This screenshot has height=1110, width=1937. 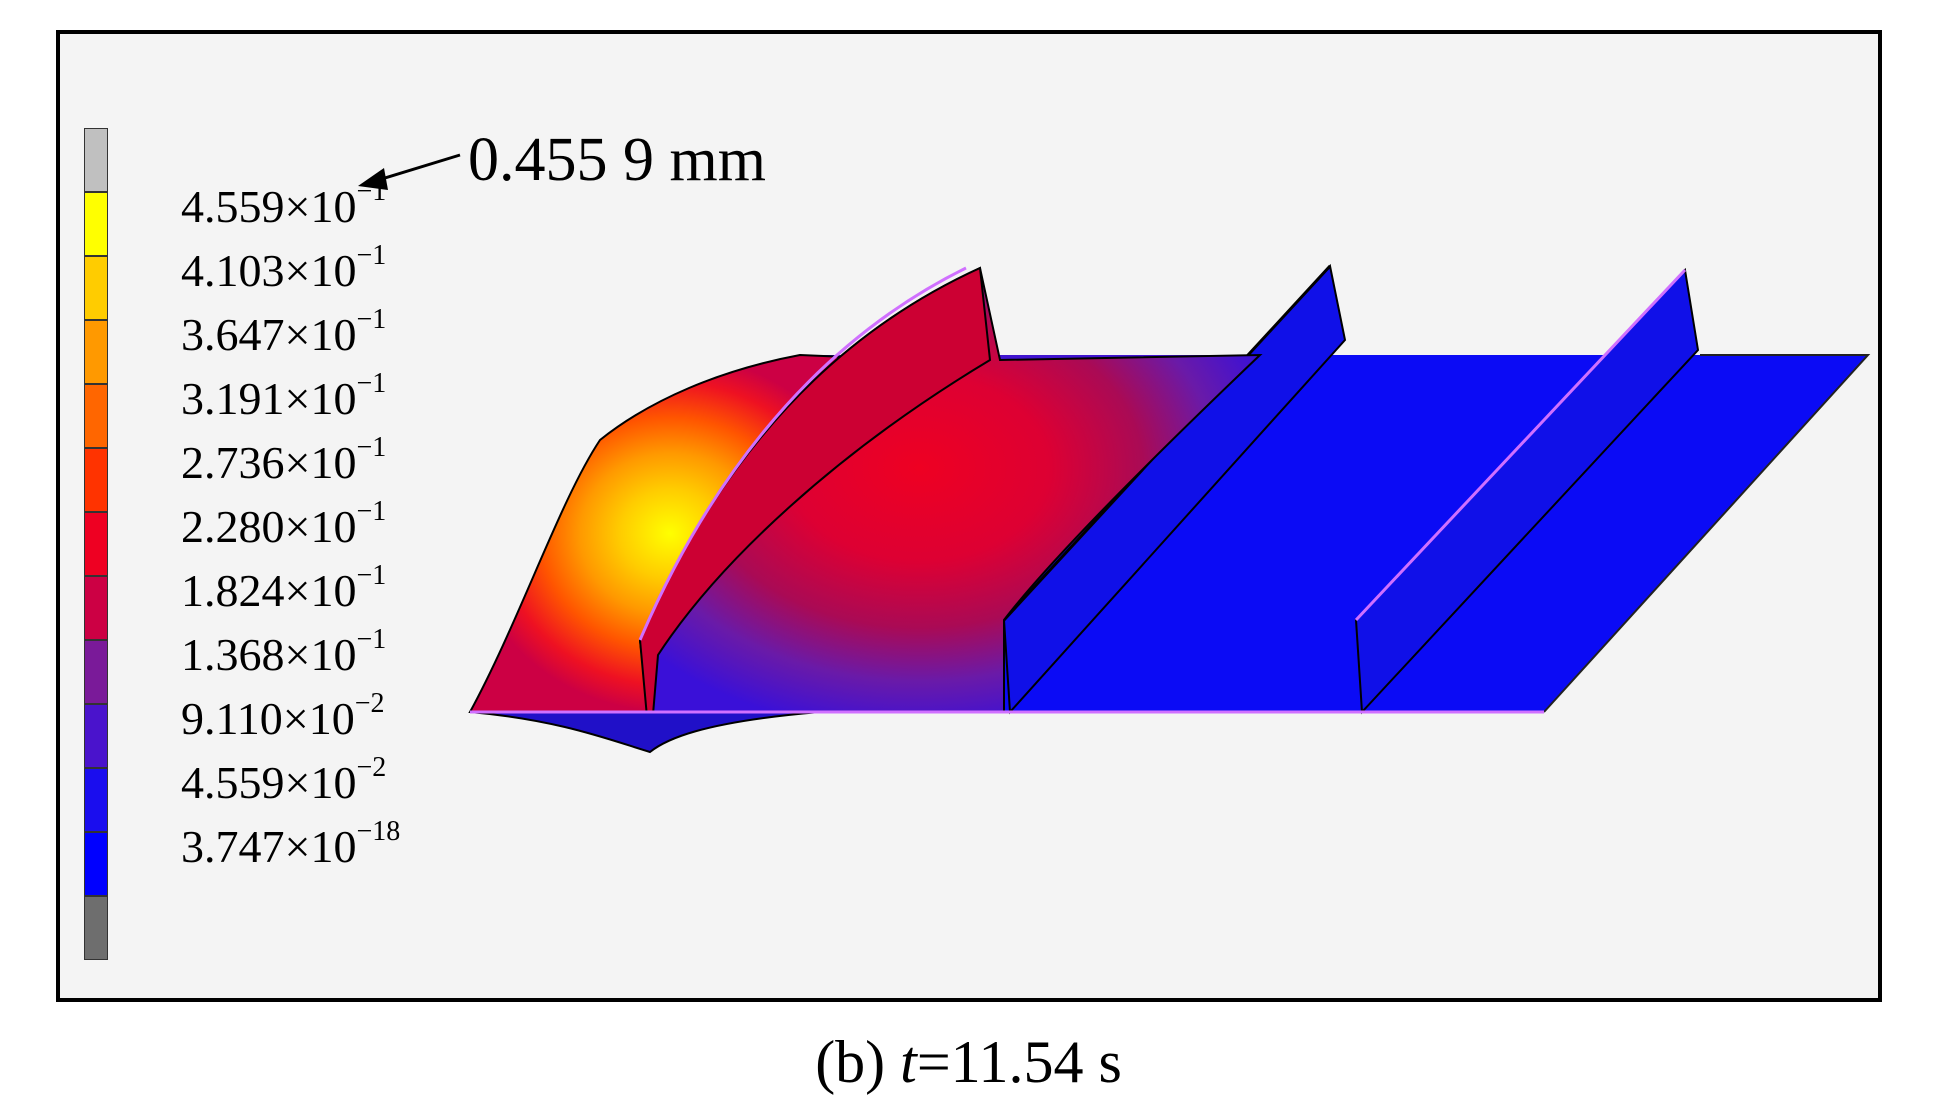 What do you see at coordinates (233, 334) in the screenshot?
I see `legend-mantissa: 3.647` at bounding box center [233, 334].